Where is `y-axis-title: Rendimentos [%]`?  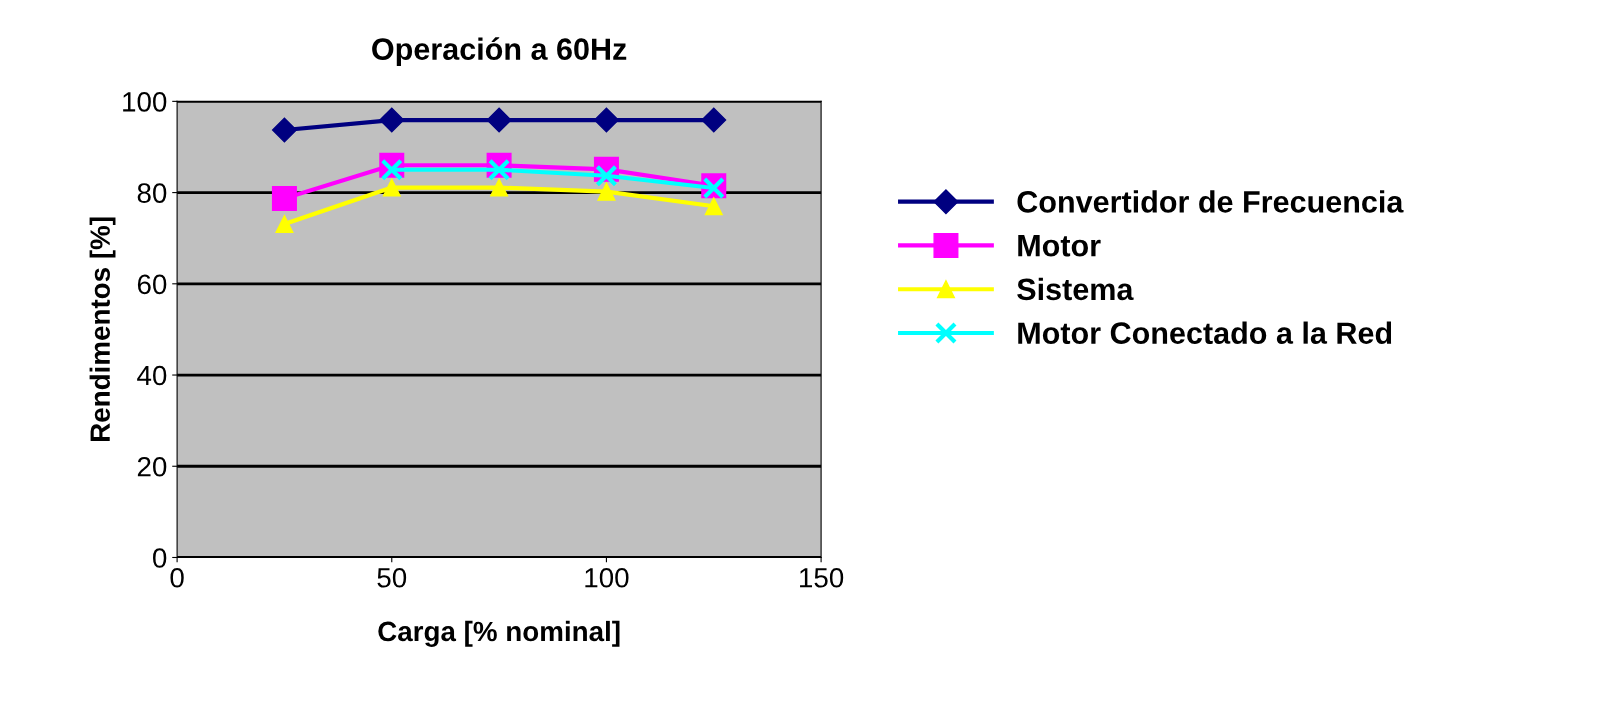 y-axis-title: Rendimentos [%] is located at coordinates (102, 329).